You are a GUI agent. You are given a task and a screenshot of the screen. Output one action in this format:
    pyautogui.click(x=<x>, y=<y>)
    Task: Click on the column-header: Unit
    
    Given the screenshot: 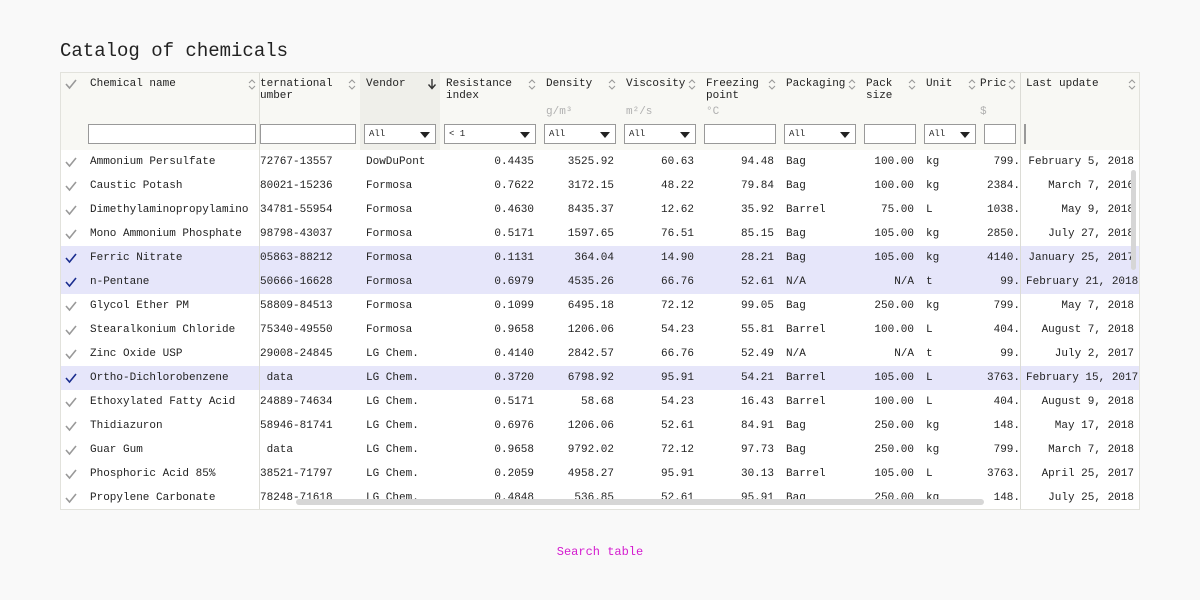 What is the action you would take?
    pyautogui.click(x=939, y=84)
    